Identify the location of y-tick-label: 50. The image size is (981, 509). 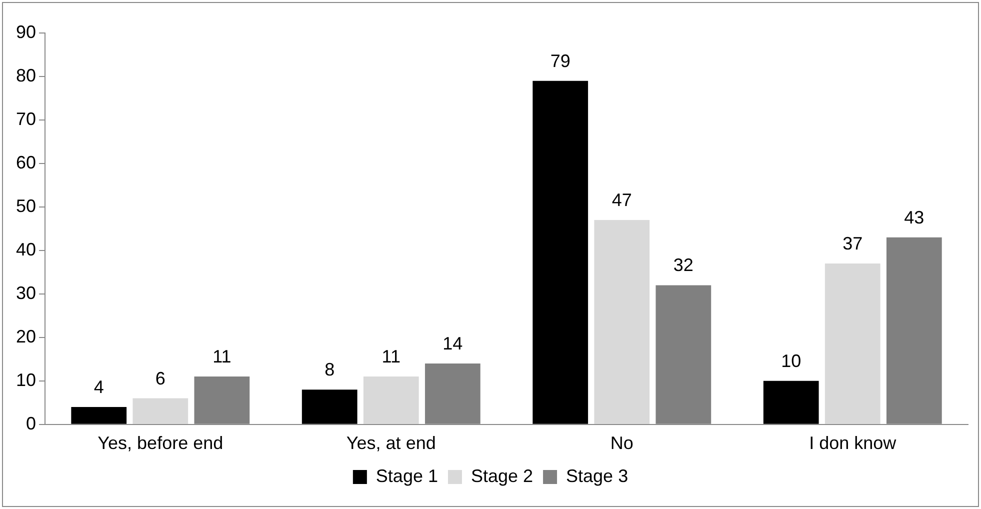
(26, 206).